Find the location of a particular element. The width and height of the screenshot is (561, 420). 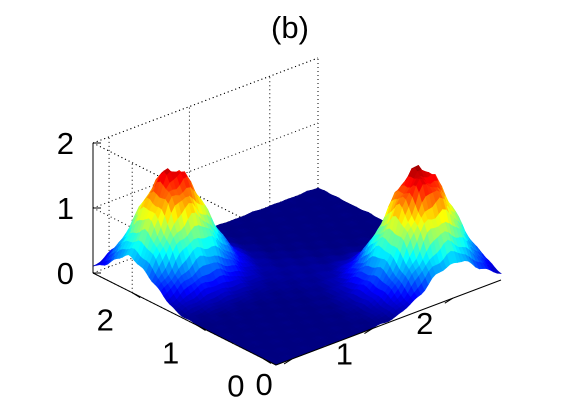

y-tick-label: 2 is located at coordinates (105, 320).